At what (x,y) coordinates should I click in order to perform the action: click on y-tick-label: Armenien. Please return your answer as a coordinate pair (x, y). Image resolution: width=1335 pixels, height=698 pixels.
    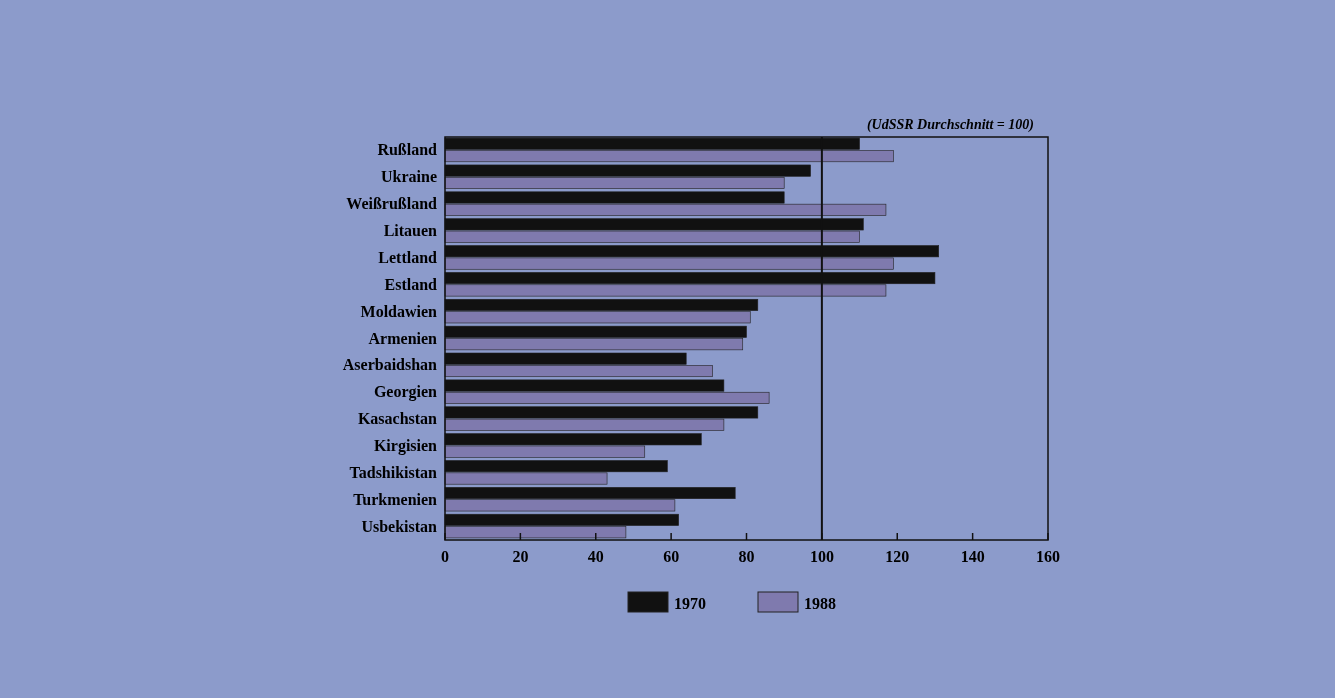
    Looking at the image, I should click on (403, 338).